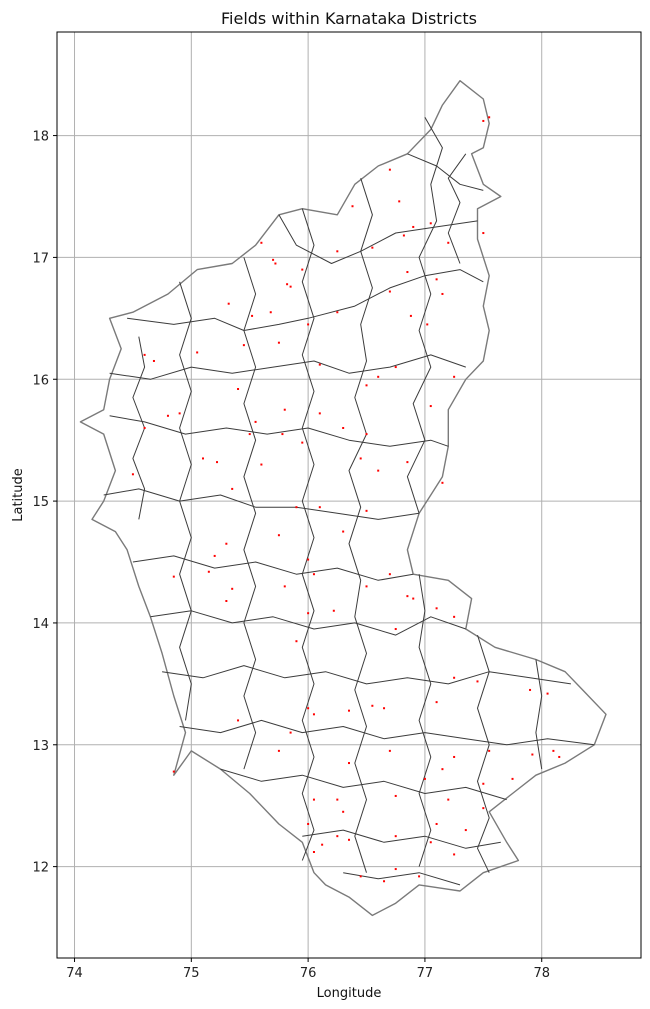 This screenshot has width=650, height=1009. What do you see at coordinates (40, 380) in the screenshot?
I see `y-tick-label: 16` at bounding box center [40, 380].